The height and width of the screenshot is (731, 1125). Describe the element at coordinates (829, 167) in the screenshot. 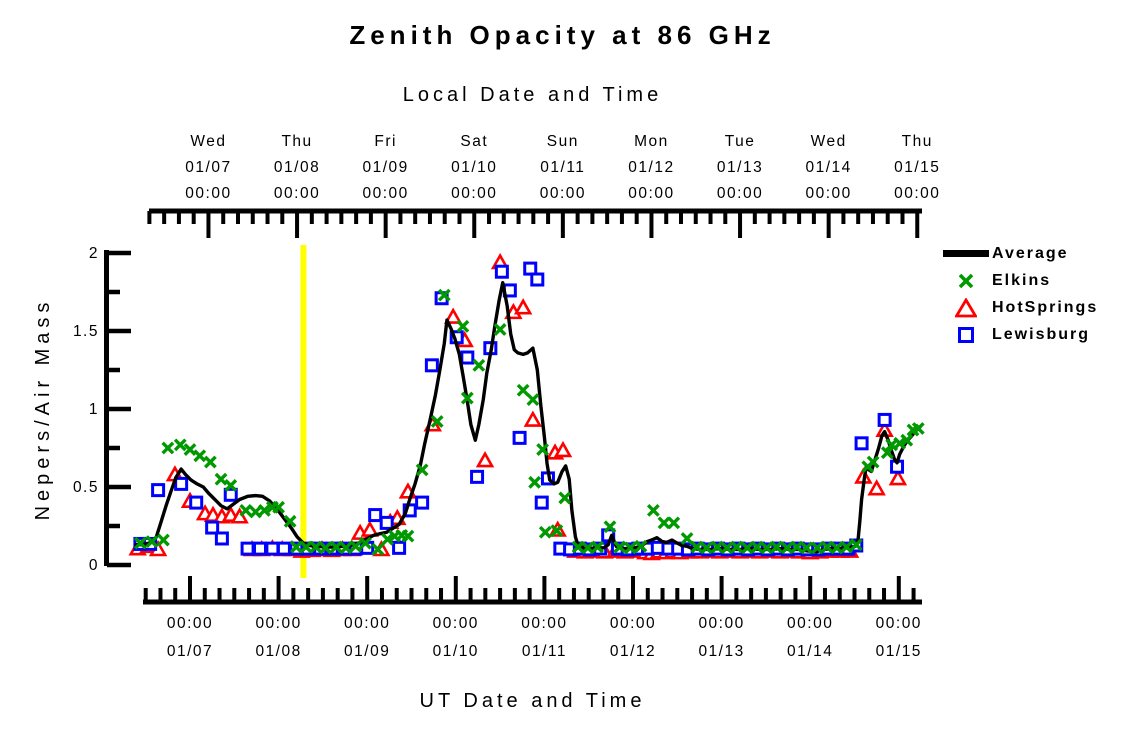

I see `top-axis-date-label: 01/14` at that location.